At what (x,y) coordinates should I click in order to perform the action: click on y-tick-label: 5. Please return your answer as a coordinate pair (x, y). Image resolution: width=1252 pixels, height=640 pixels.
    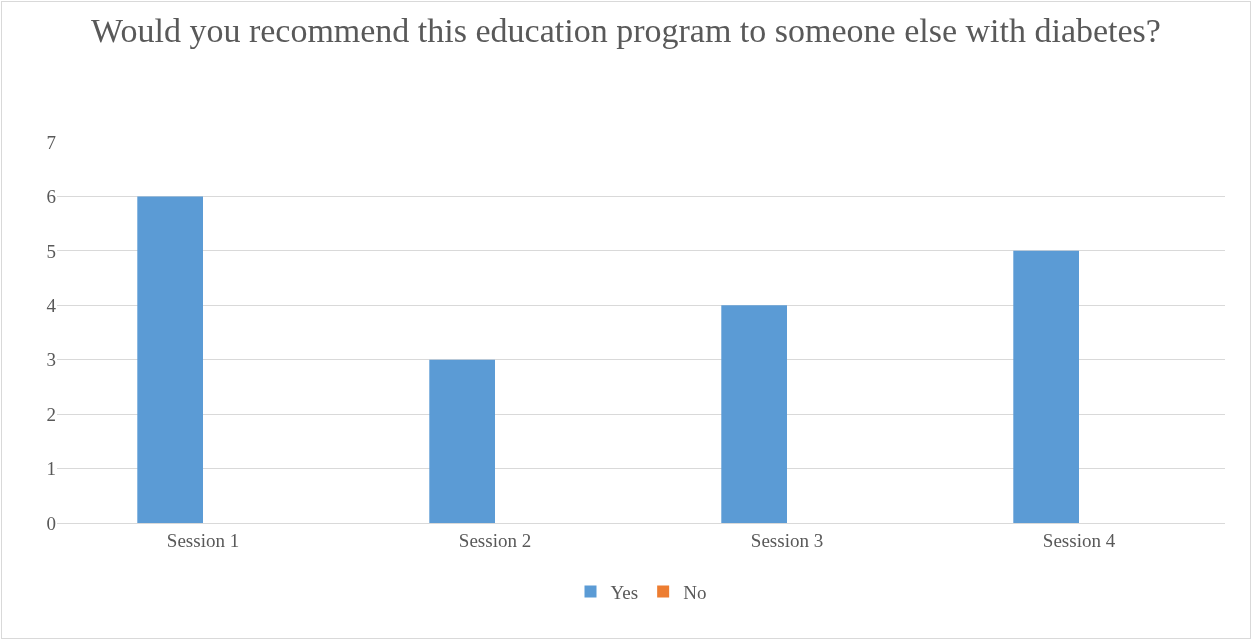
    Looking at the image, I should click on (51, 251).